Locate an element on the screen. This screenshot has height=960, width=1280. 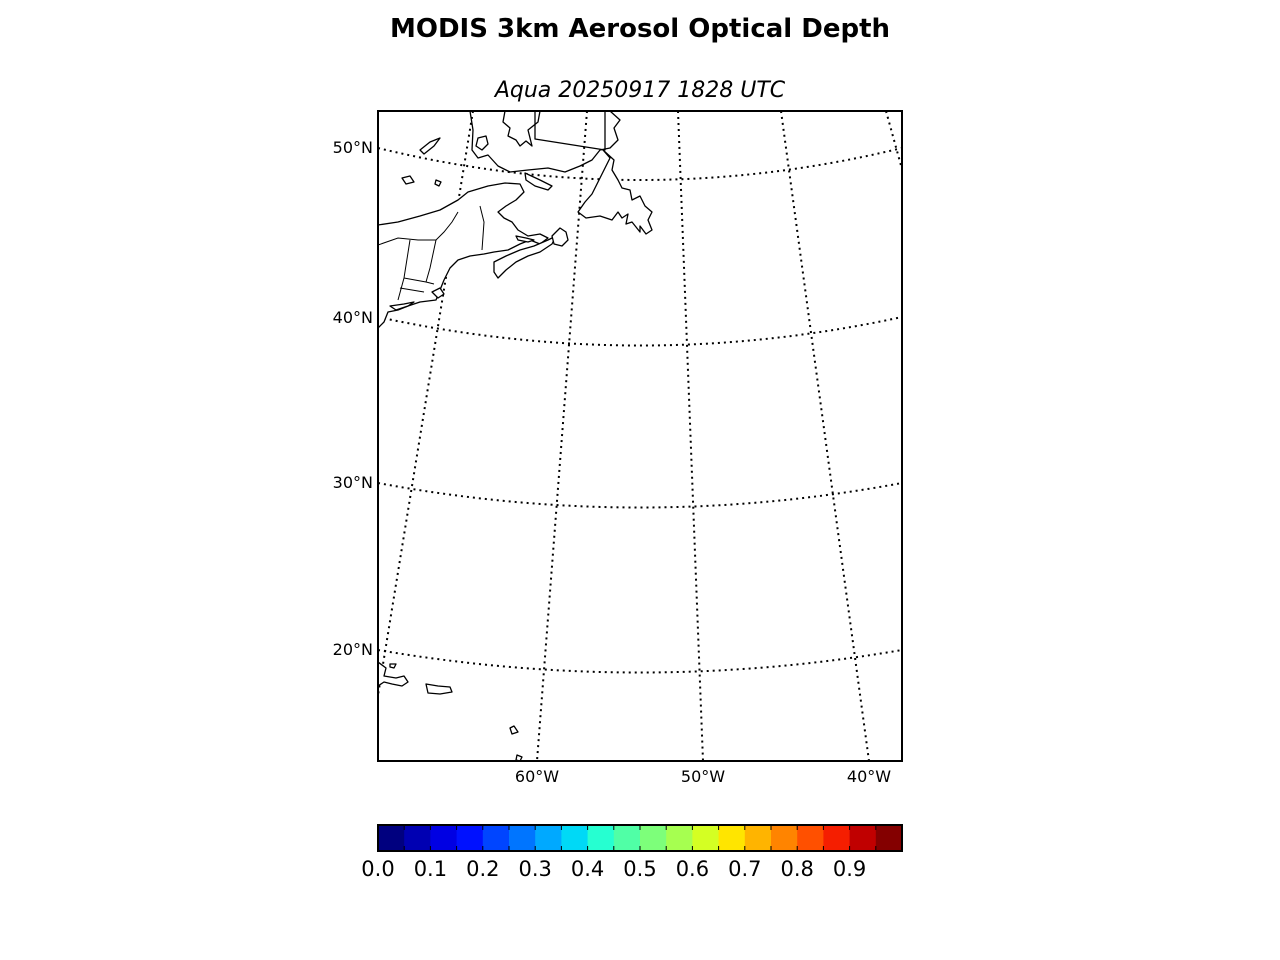
colorbar-frame is located at coordinates (640, 838).